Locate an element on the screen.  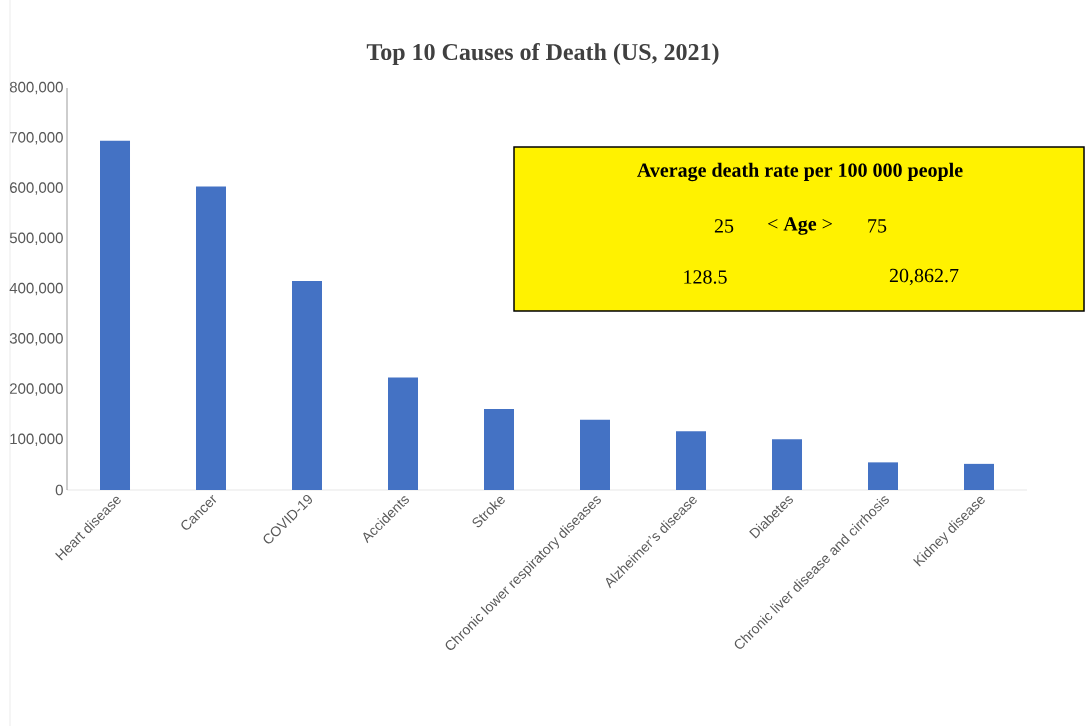
chart-title: Top 10 Causes of Death (US, 2021) is located at coordinates (542, 54).